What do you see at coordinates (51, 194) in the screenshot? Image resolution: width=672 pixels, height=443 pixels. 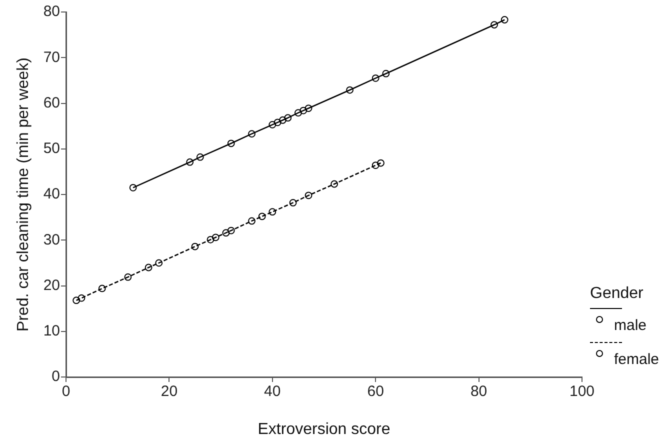 I see `y-tick-label: 40` at bounding box center [51, 194].